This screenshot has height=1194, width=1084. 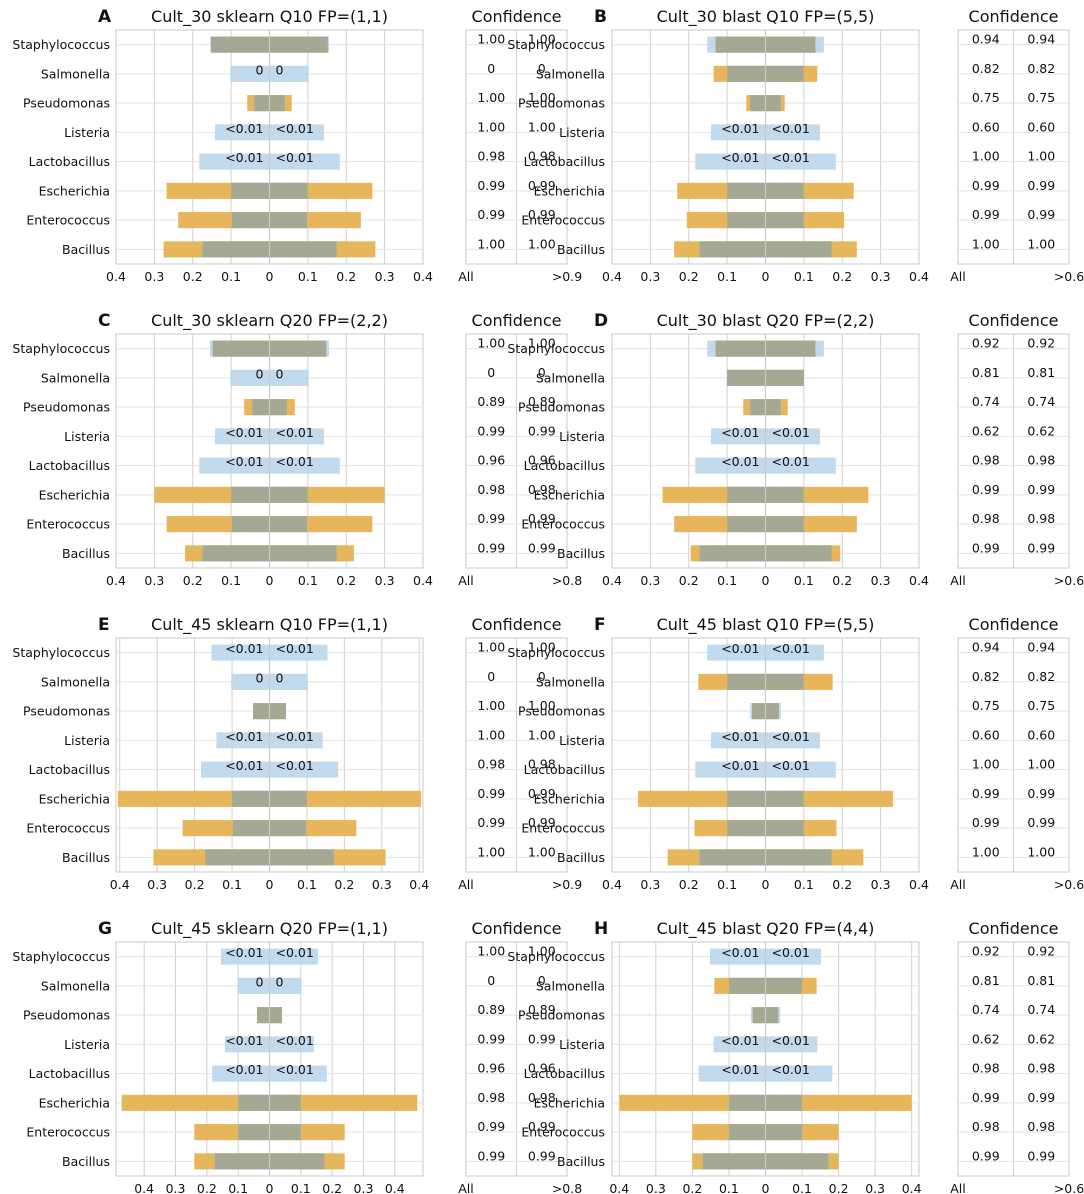 What do you see at coordinates (986, 372) in the screenshot?
I see `confidence-all-value: 0.81` at bounding box center [986, 372].